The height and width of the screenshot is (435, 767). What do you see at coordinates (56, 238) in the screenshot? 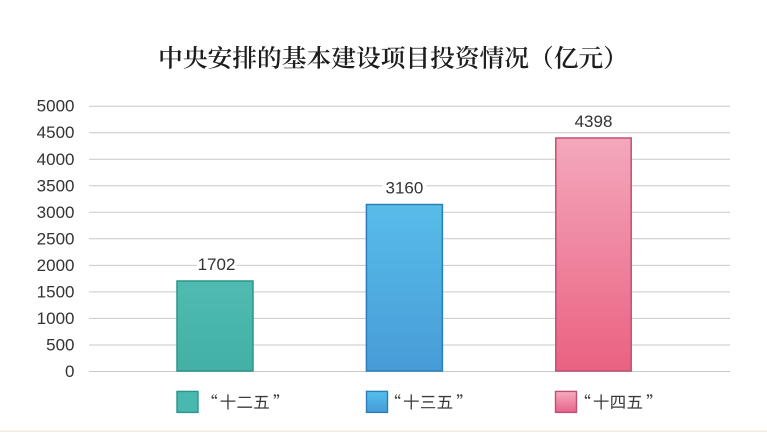
I see `svg-text: 2500` at bounding box center [56, 238].